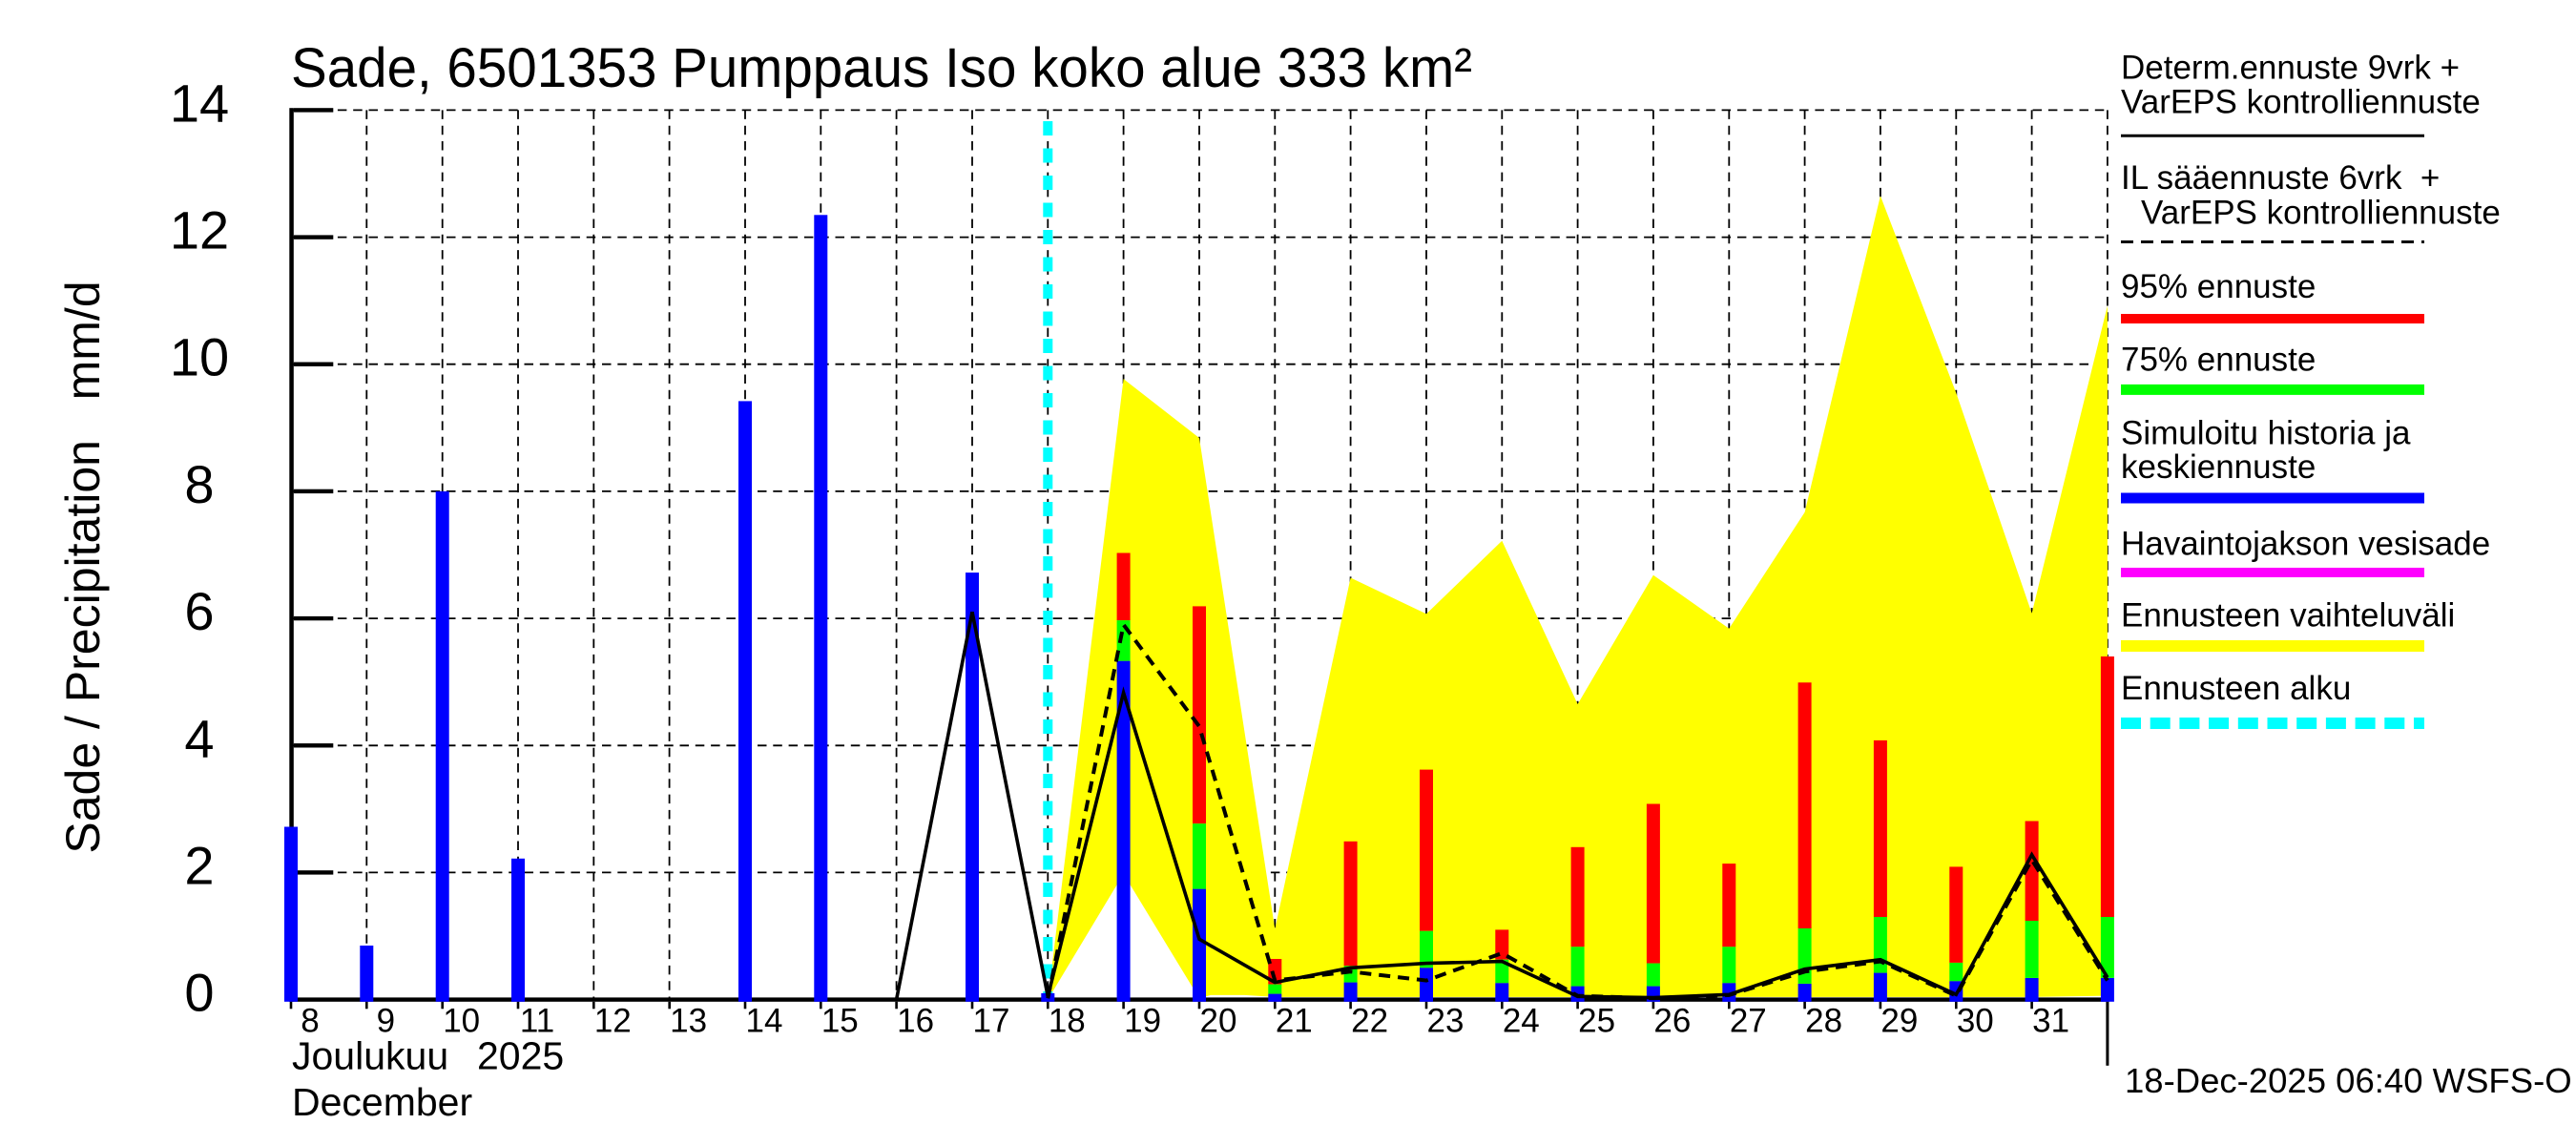 The image size is (2576, 1145). I want to click on svg-text: 20, so click(1218, 1022).